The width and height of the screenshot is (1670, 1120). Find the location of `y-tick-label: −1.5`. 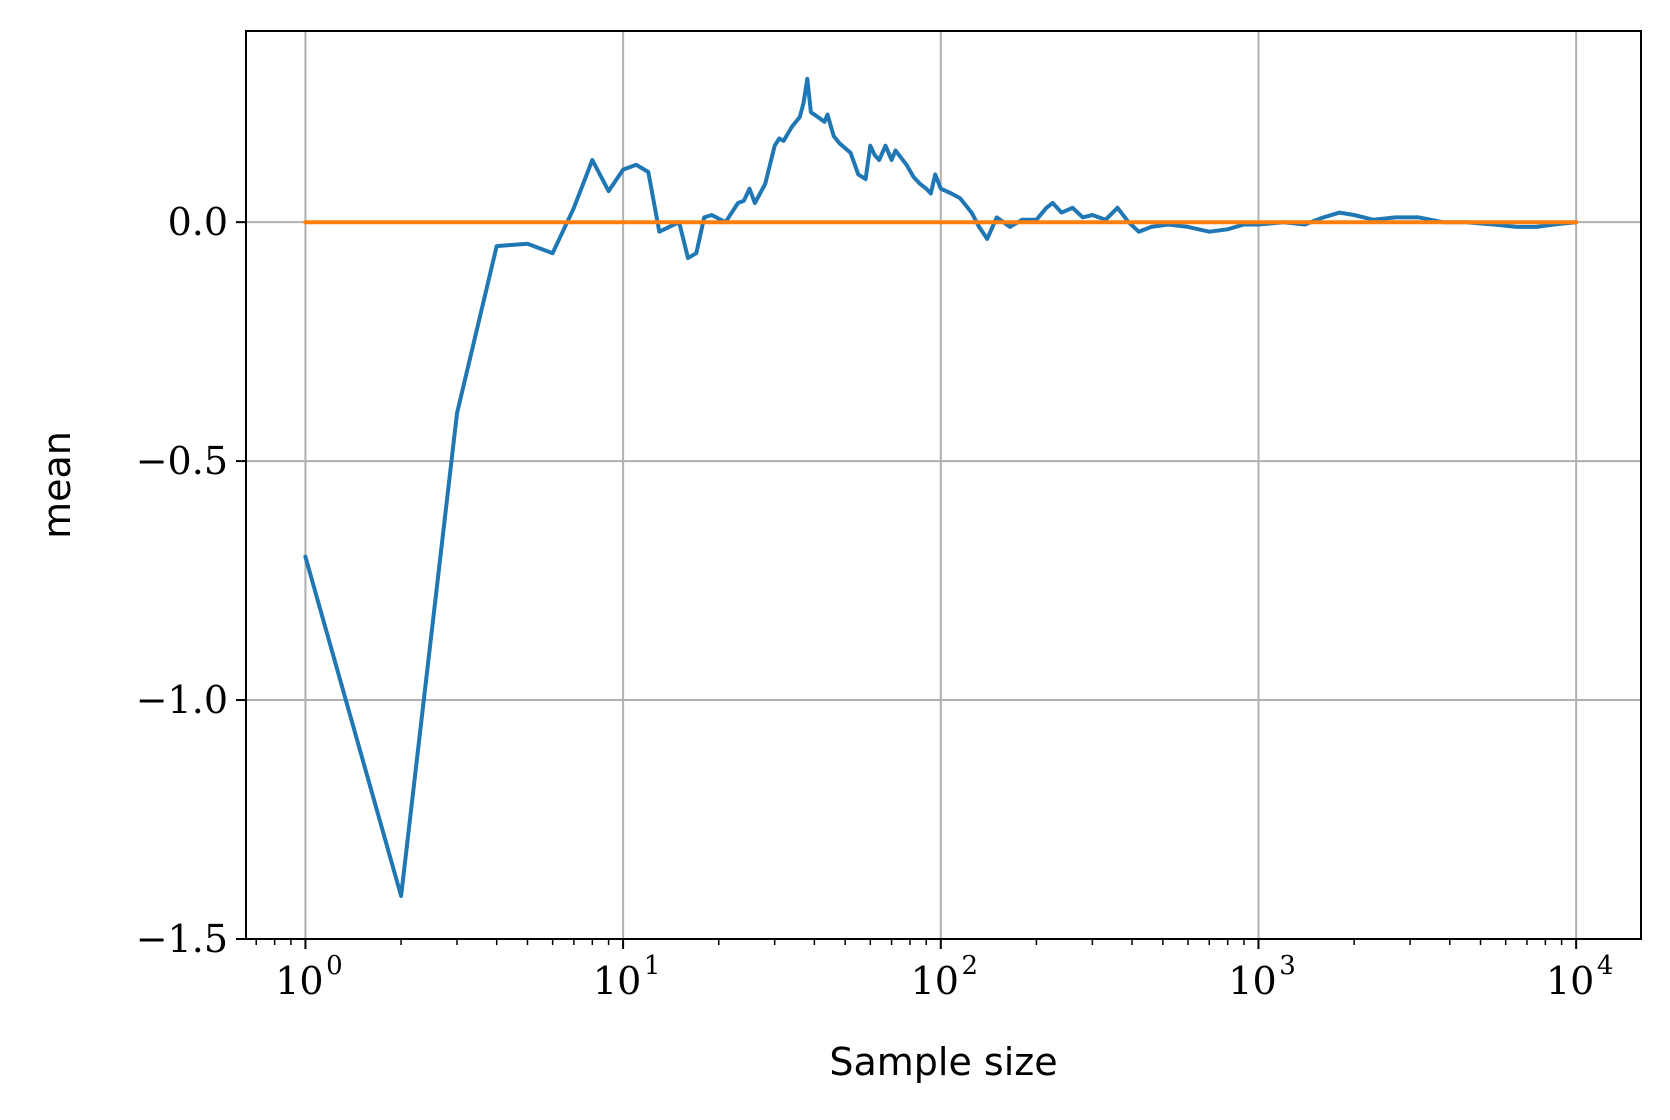

y-tick-label: −1.5 is located at coordinates (182, 939).